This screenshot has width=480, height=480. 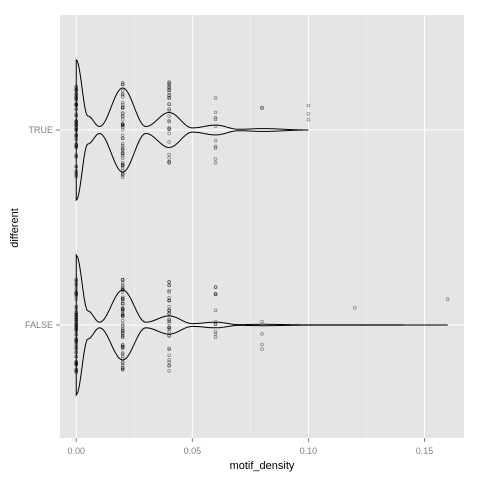 I want to click on y-axis-title: different, so click(x=15, y=228).